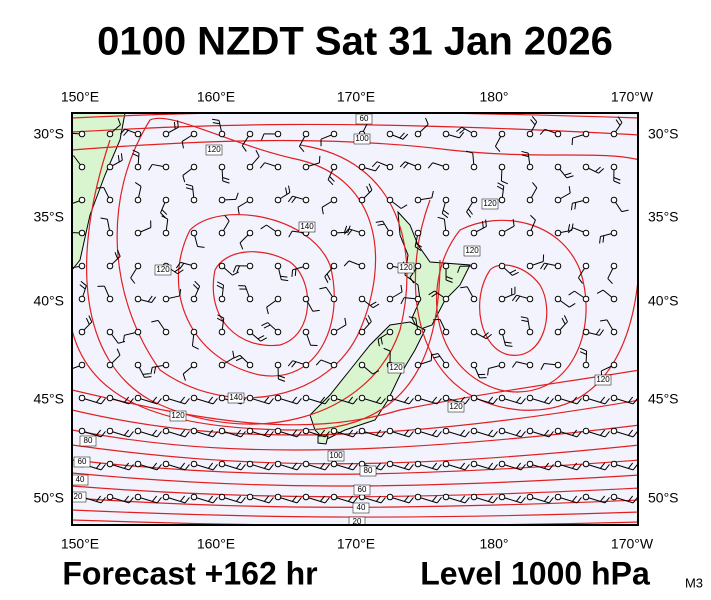 Image resolution: width=711 pixels, height=600 pixels. I want to click on level-label: Level 1000 hPa, so click(535, 573).